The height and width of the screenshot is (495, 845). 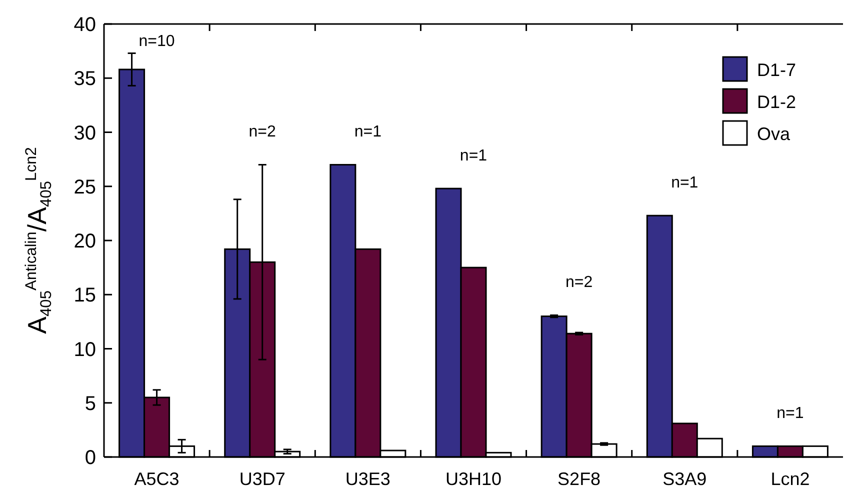 I want to click on y-tick-label: 0, so click(x=90, y=458).